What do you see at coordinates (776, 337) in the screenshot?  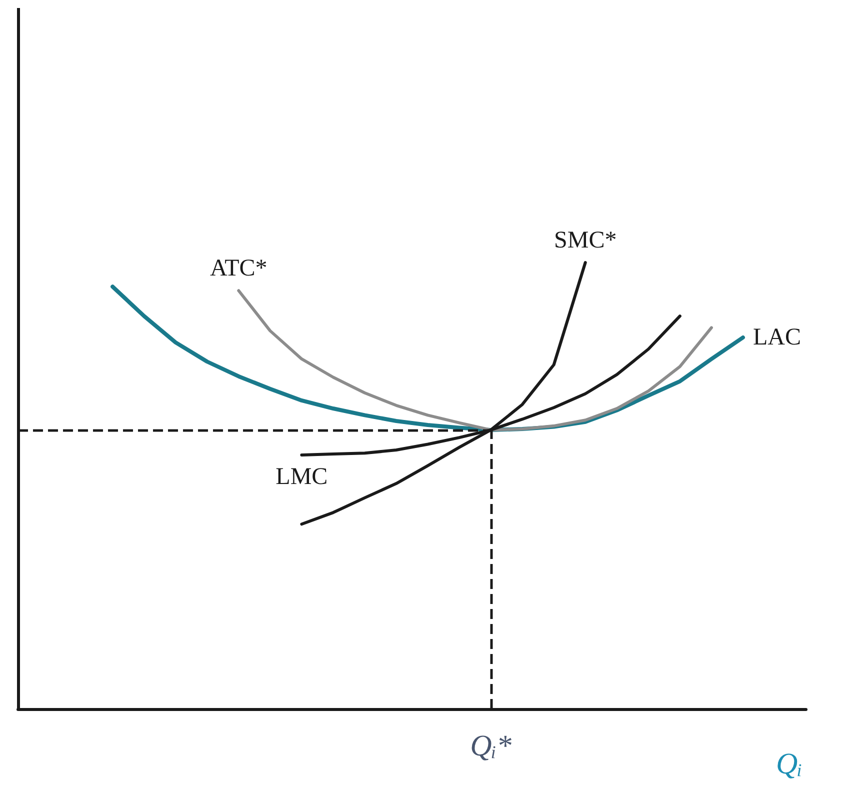 I see `series-label: LAC` at bounding box center [776, 337].